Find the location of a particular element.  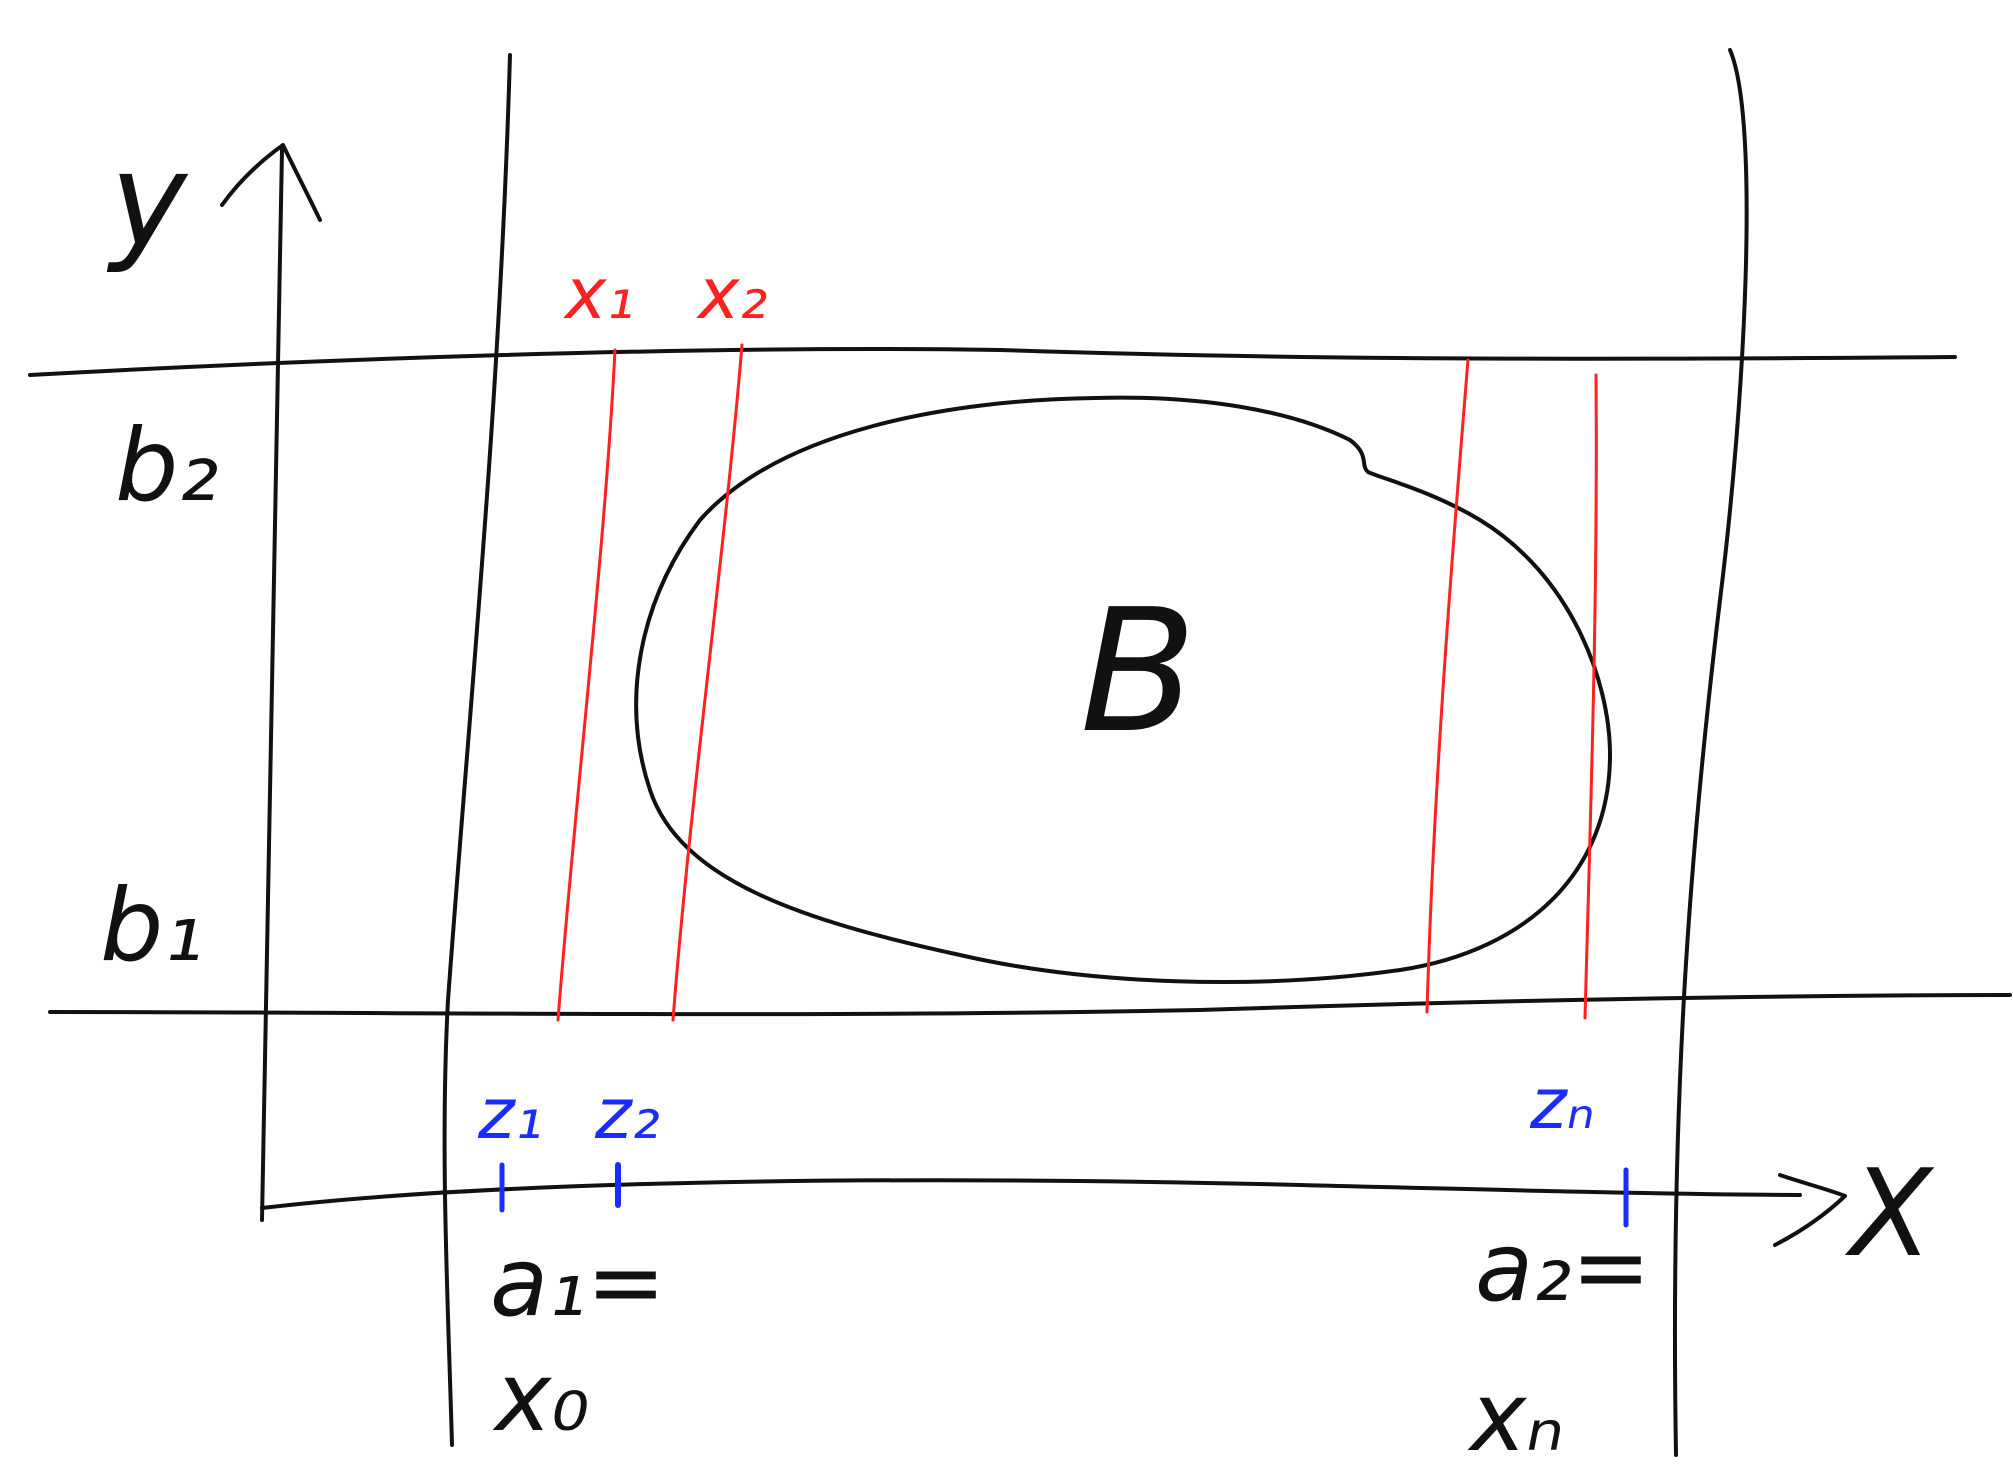

y-axis is located at coordinates (272, 685).